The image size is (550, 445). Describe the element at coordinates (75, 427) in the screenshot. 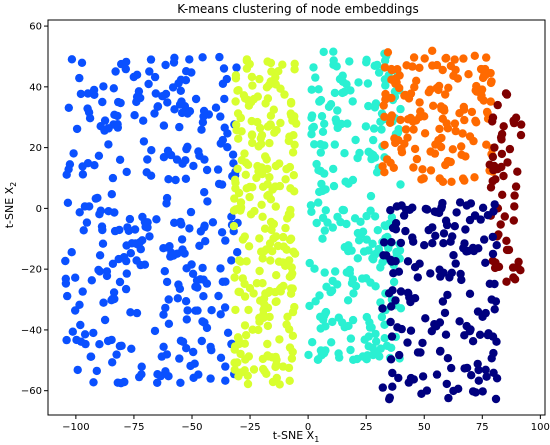

I see `x-tick-label: −100` at that location.